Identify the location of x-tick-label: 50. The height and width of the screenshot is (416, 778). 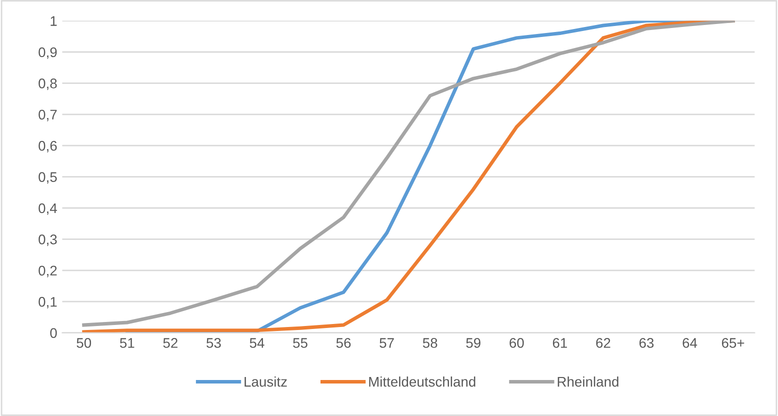
(84, 343).